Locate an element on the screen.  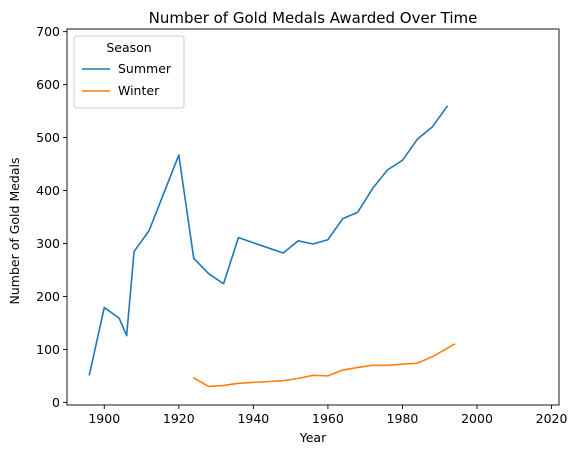
legend-label-winter: Winter is located at coordinates (139, 90).